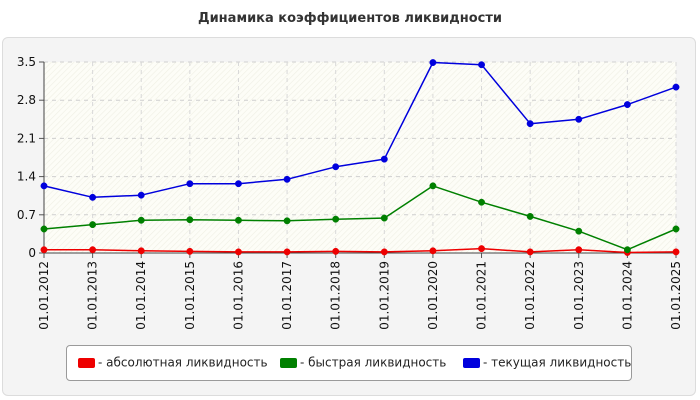  I want to click on x-tick-label: 01.01.2020, so click(433, 295).